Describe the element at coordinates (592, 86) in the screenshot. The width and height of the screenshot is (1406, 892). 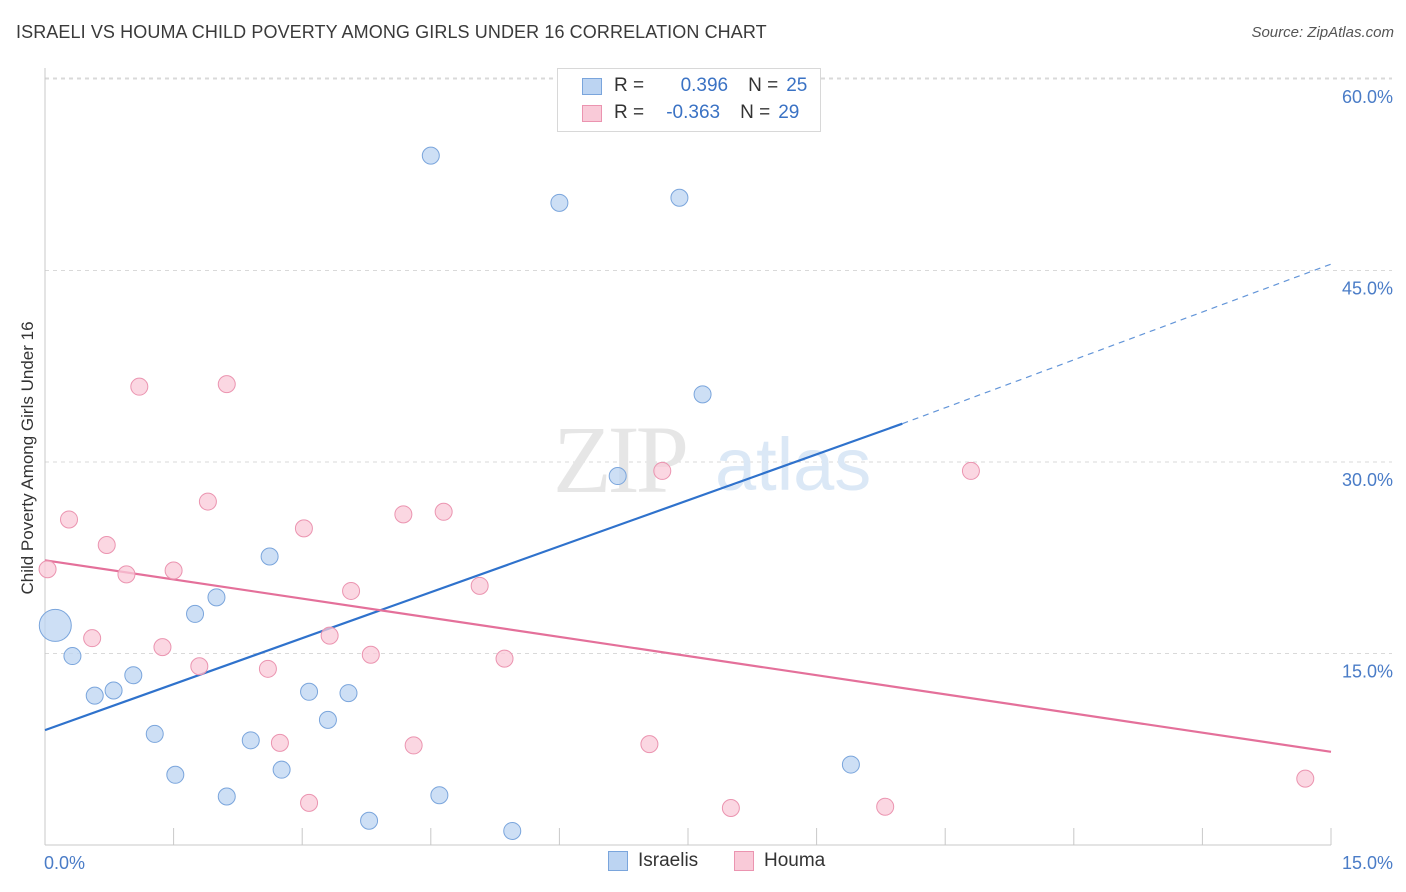
I see `israelis-swatch` at that location.